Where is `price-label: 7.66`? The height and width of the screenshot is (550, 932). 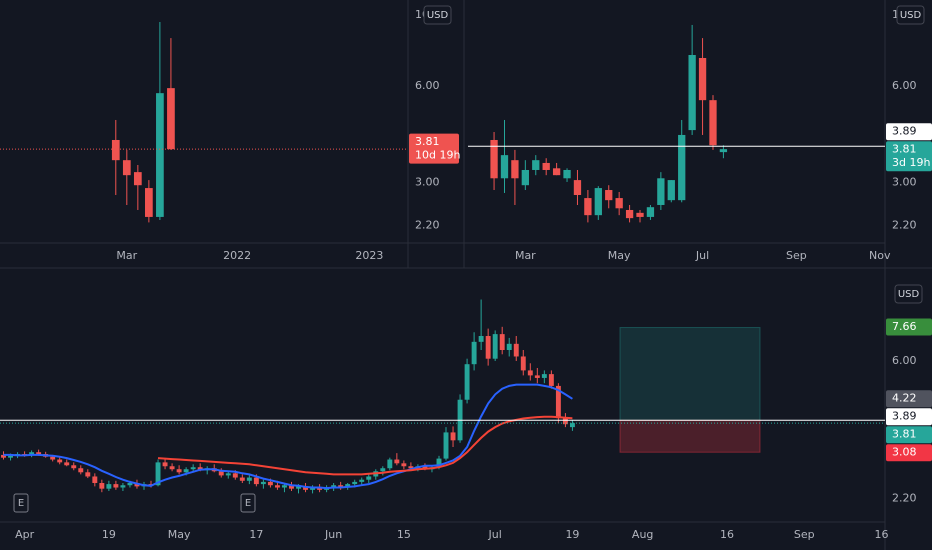
price-label: 7.66 is located at coordinates (904, 326).